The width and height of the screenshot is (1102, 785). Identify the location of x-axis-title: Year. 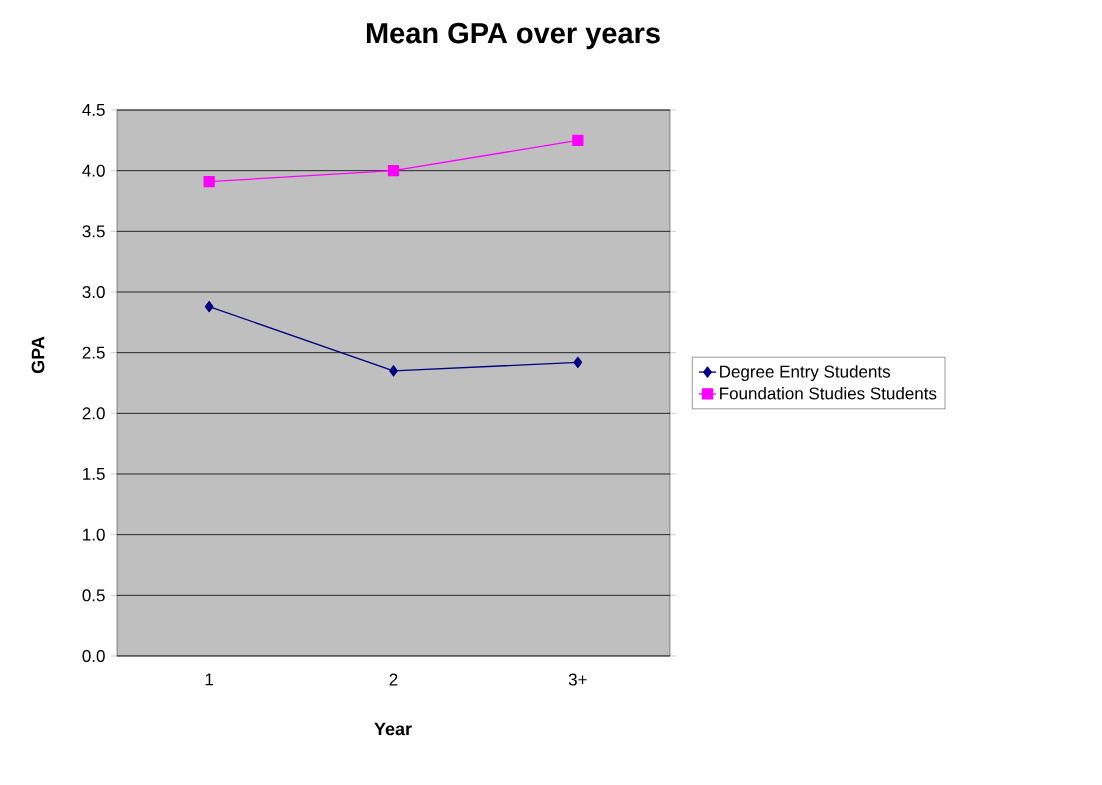
(393, 729).